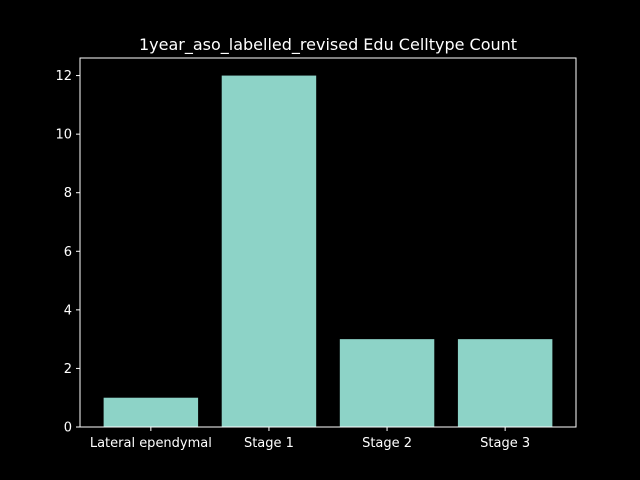 The image size is (640, 480). Describe the element at coordinates (68, 193) in the screenshot. I see `y-tick-label: 8` at that location.